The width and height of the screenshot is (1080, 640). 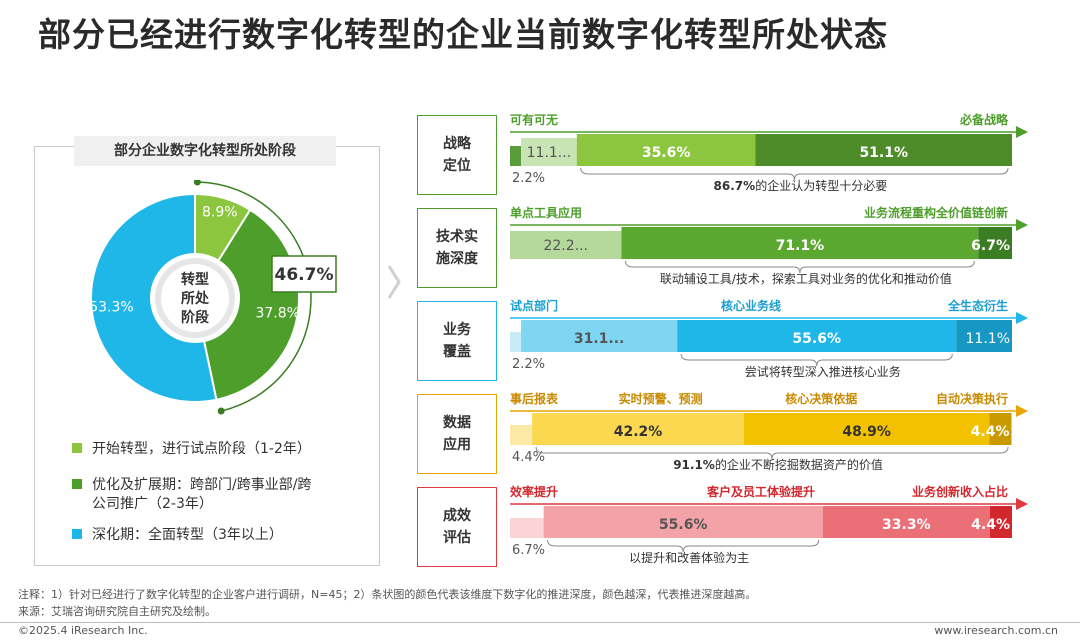 What do you see at coordinates (821, 398) in the screenshot?
I see `scale-label: 核心决策依据` at bounding box center [821, 398].